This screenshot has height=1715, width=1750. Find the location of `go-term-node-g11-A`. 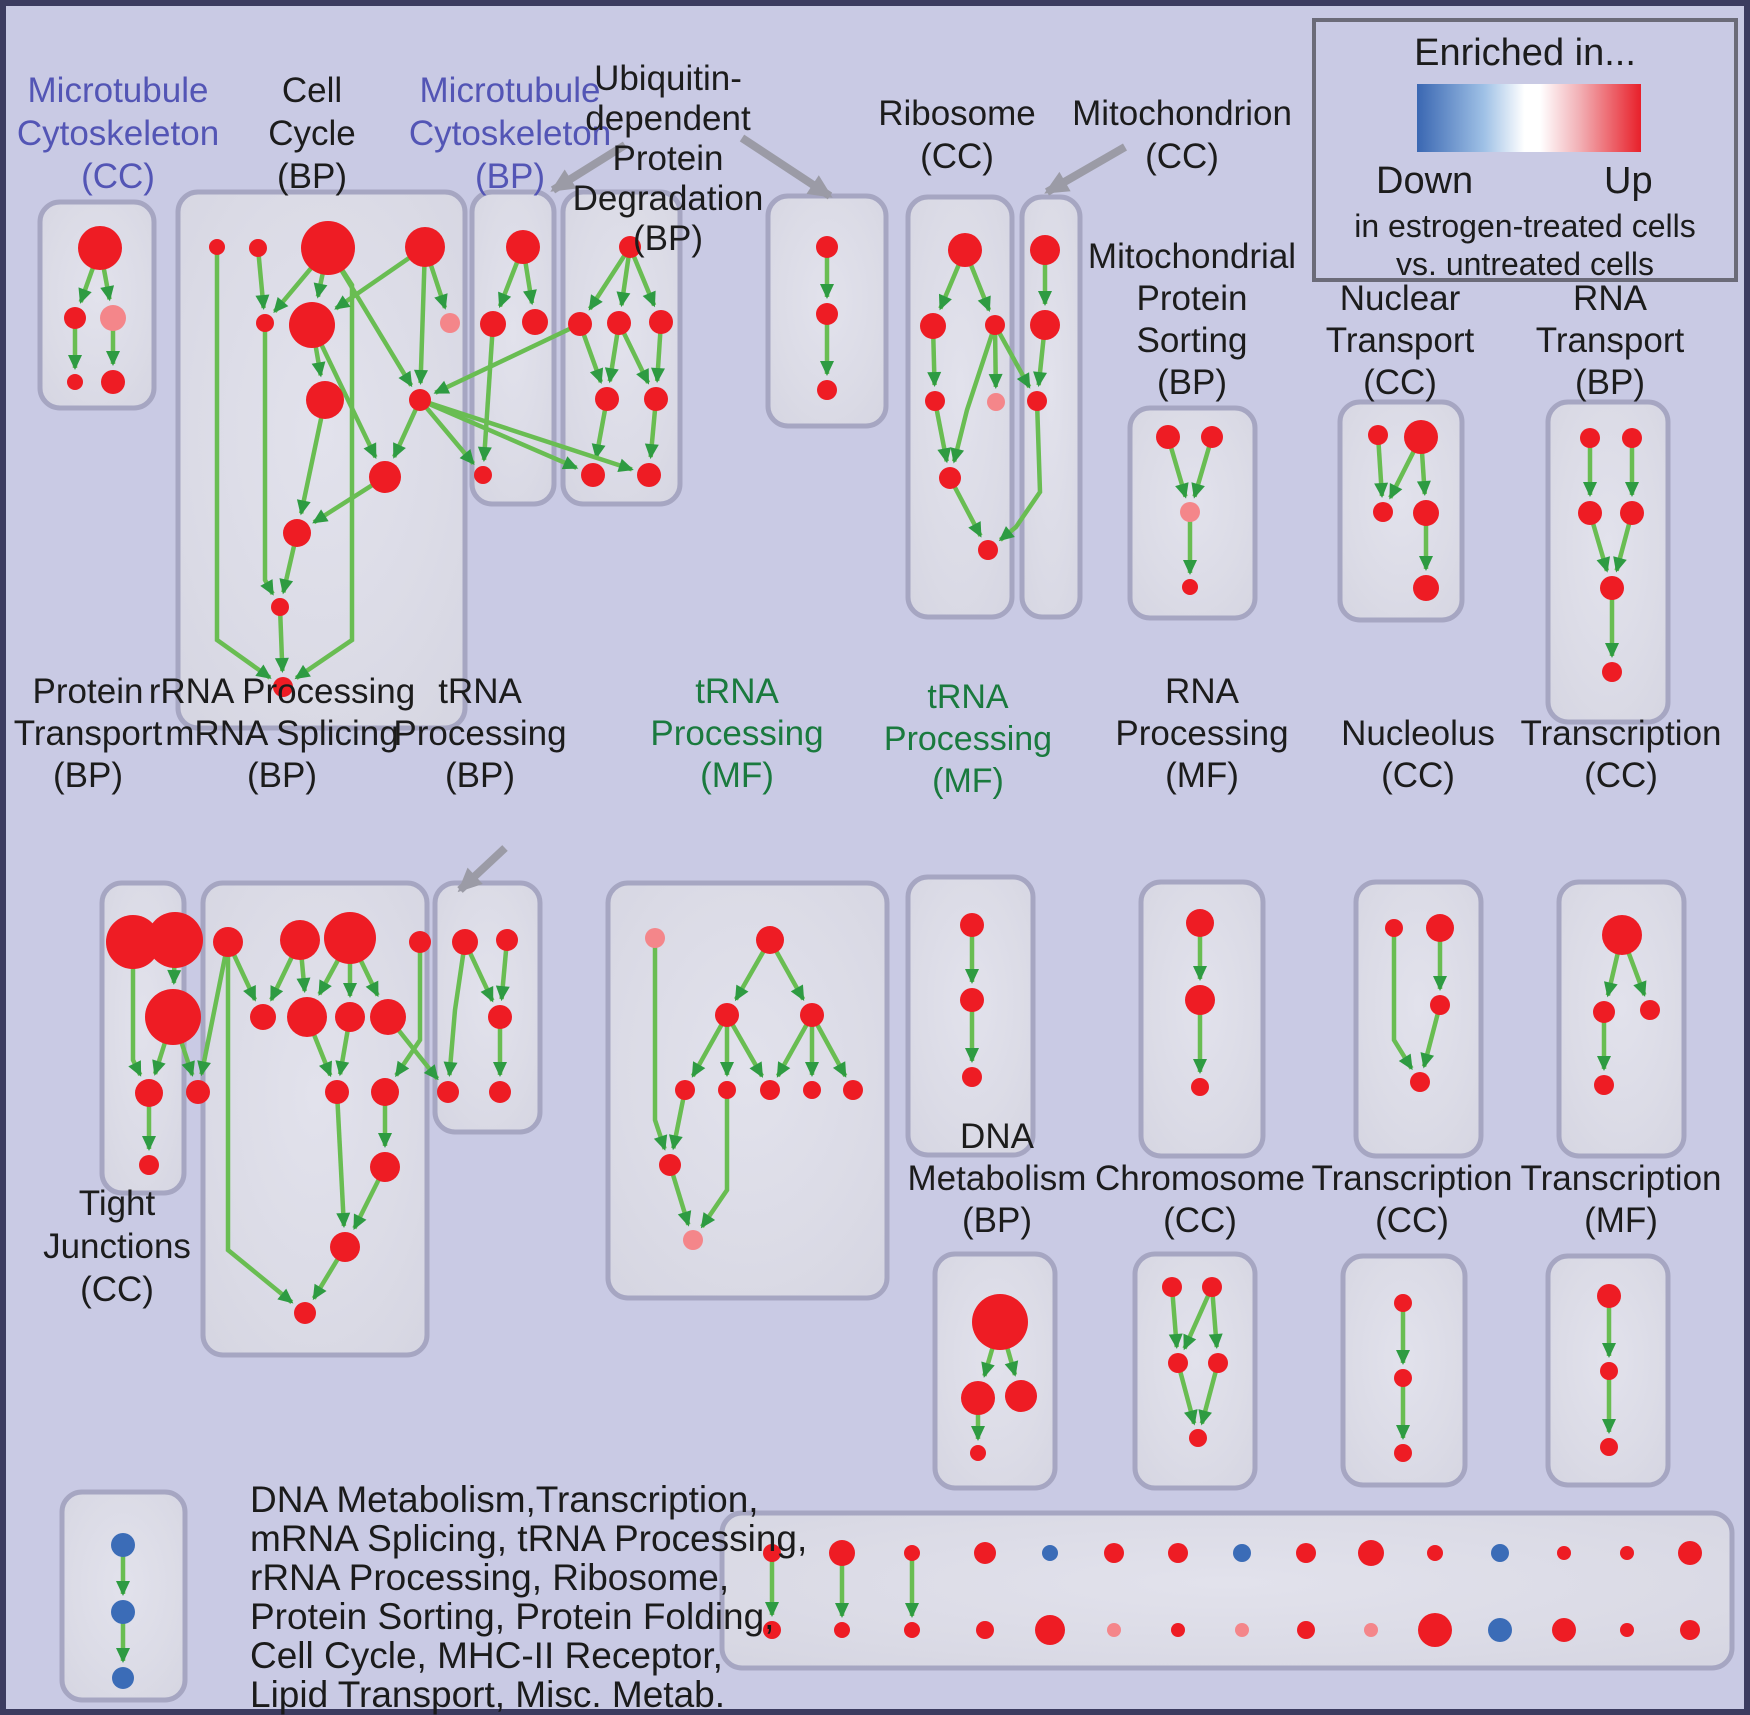

go-term-node-g11-A is located at coordinates (133, 942).